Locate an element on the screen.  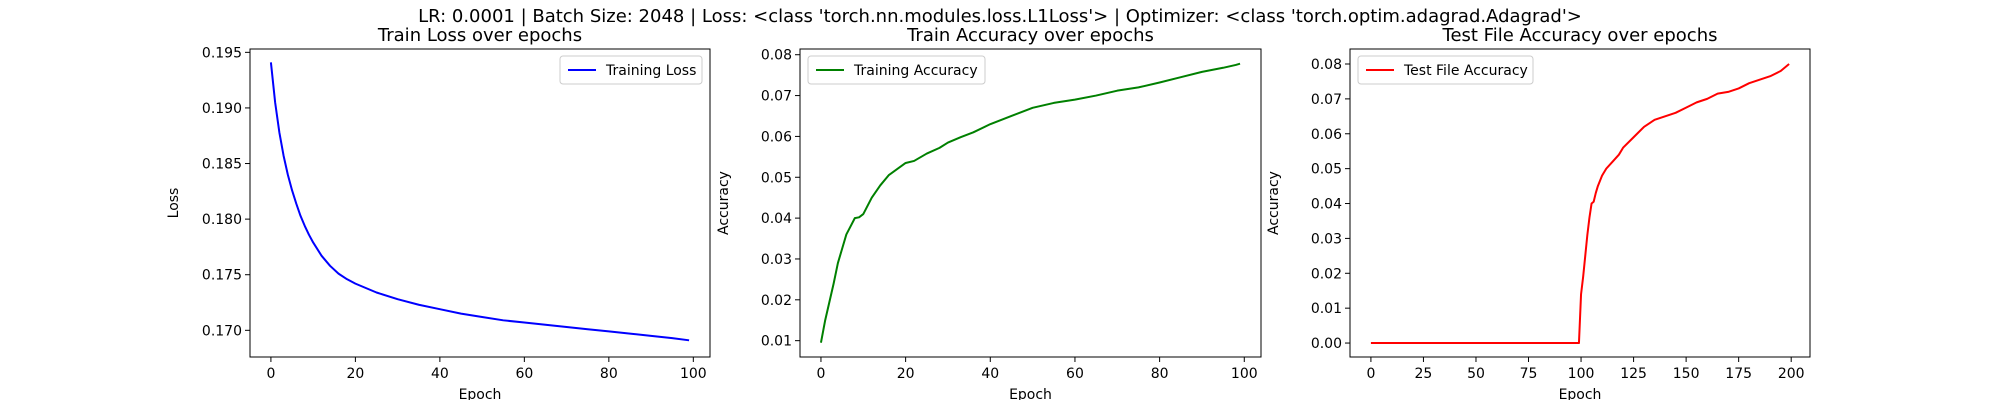
series-line-training-loss is located at coordinates (479, 202).